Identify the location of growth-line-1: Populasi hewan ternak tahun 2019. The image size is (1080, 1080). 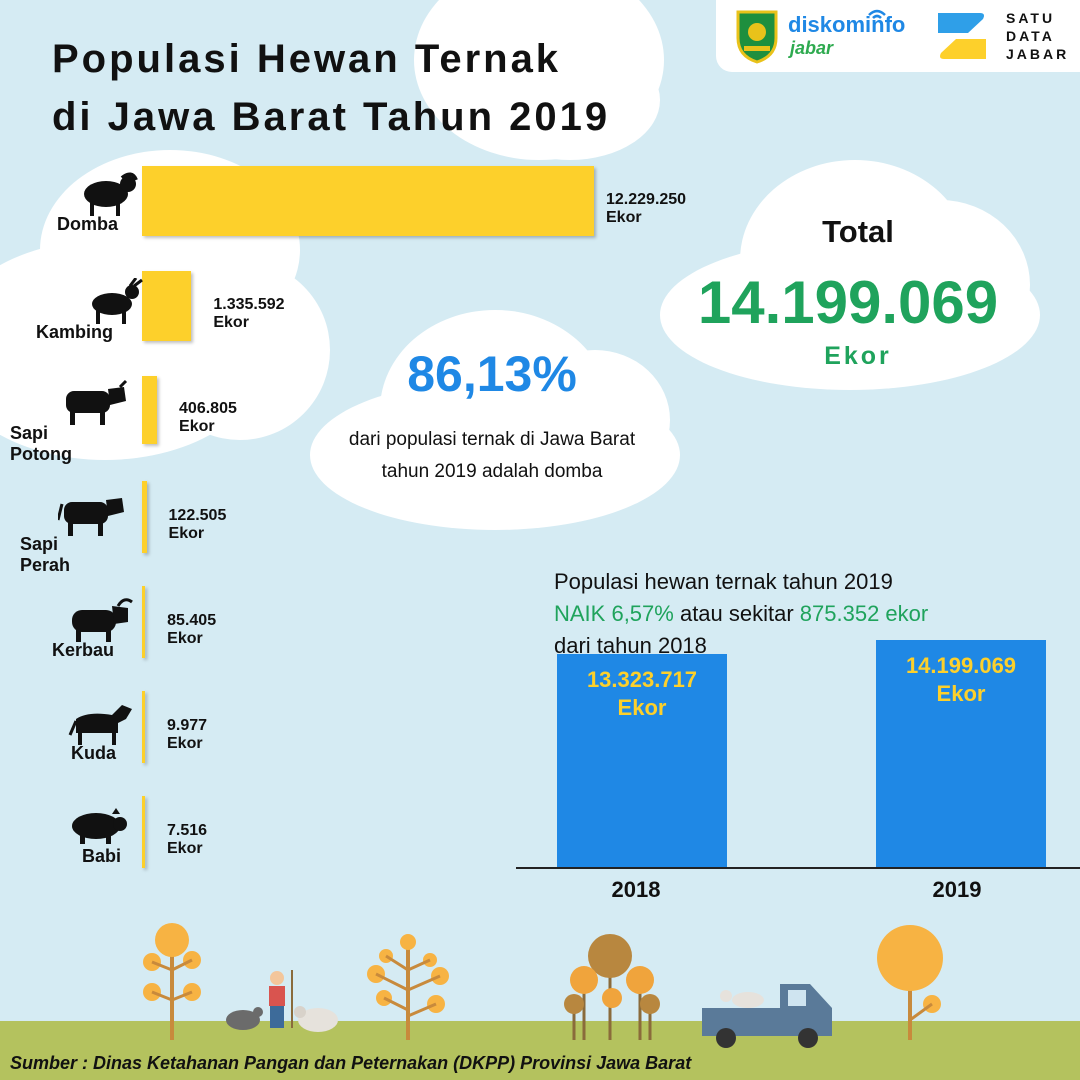
(723, 581).